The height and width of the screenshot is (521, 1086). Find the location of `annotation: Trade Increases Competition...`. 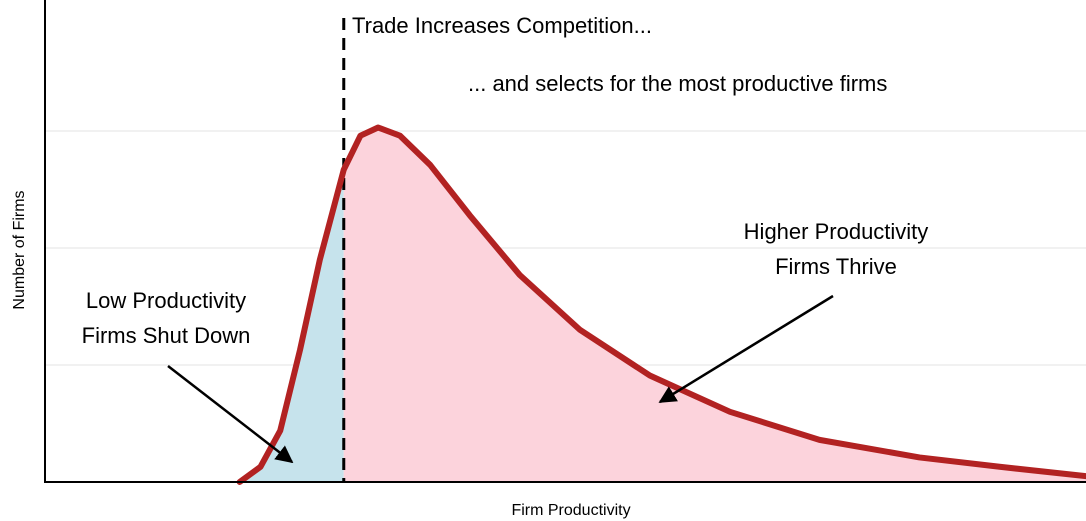

annotation: Trade Increases Competition... is located at coordinates (502, 25).